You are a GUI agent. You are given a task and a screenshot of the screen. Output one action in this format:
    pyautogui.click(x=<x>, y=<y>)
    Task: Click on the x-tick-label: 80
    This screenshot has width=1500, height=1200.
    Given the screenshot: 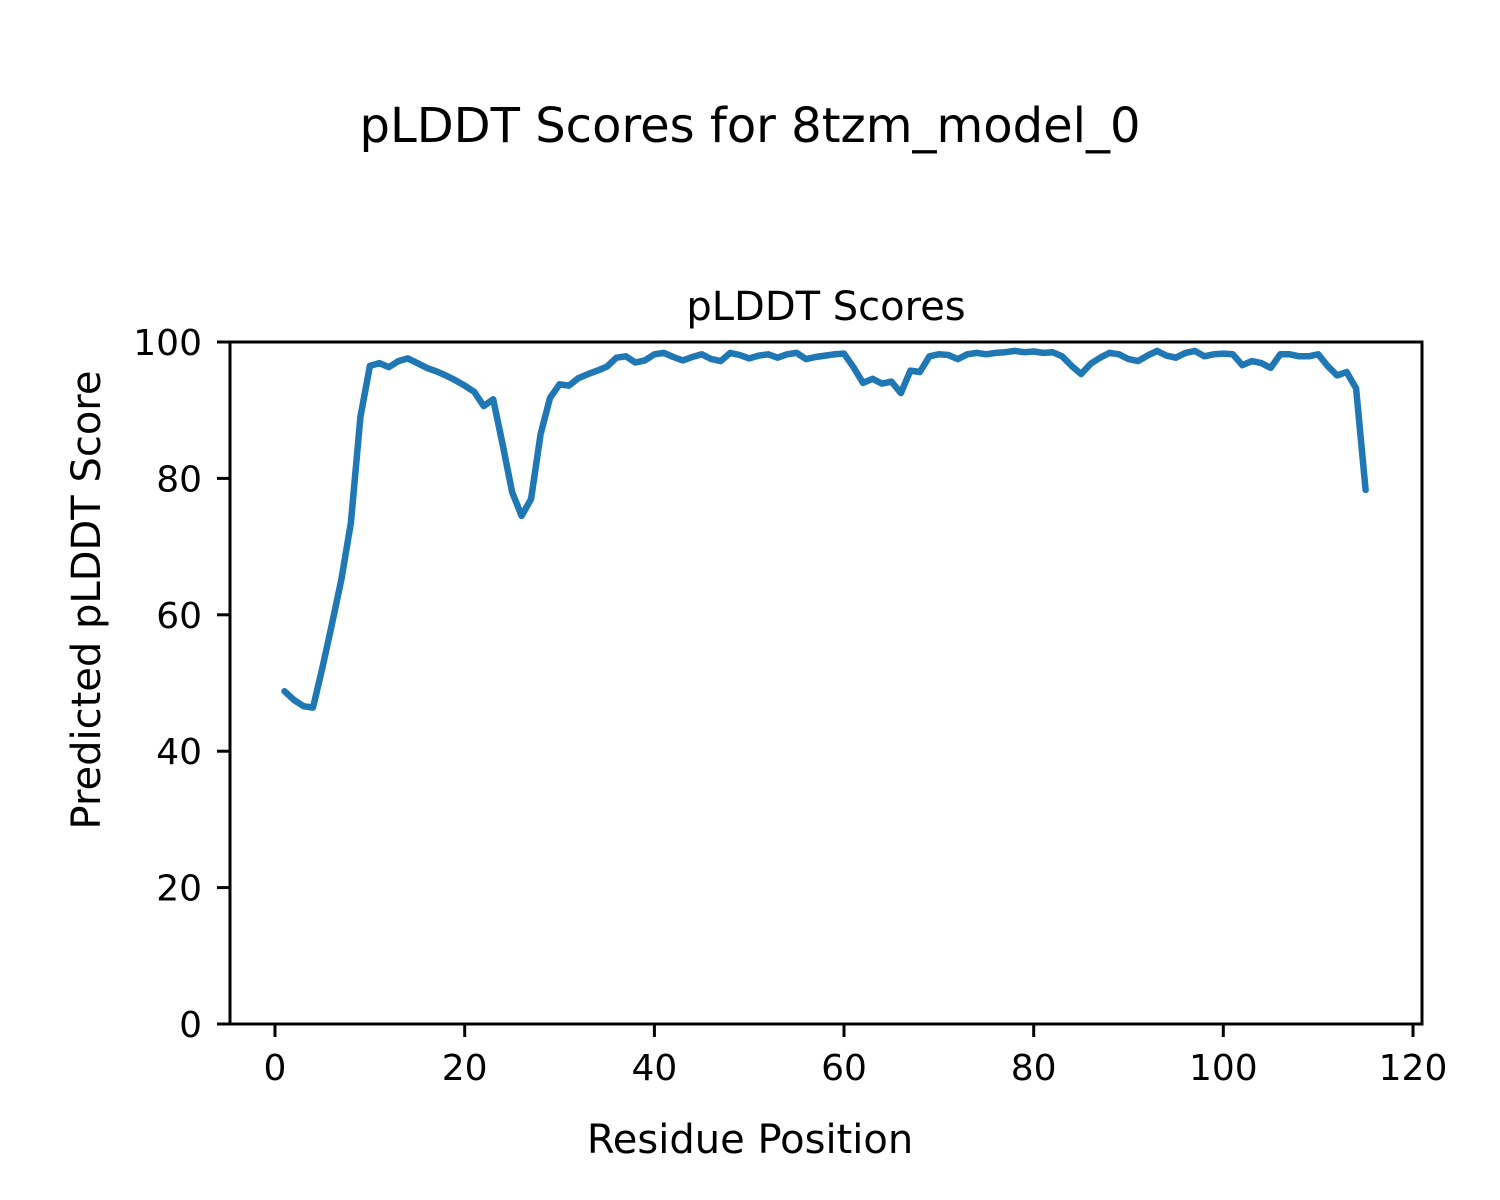 What is the action you would take?
    pyautogui.click(x=1034, y=1068)
    